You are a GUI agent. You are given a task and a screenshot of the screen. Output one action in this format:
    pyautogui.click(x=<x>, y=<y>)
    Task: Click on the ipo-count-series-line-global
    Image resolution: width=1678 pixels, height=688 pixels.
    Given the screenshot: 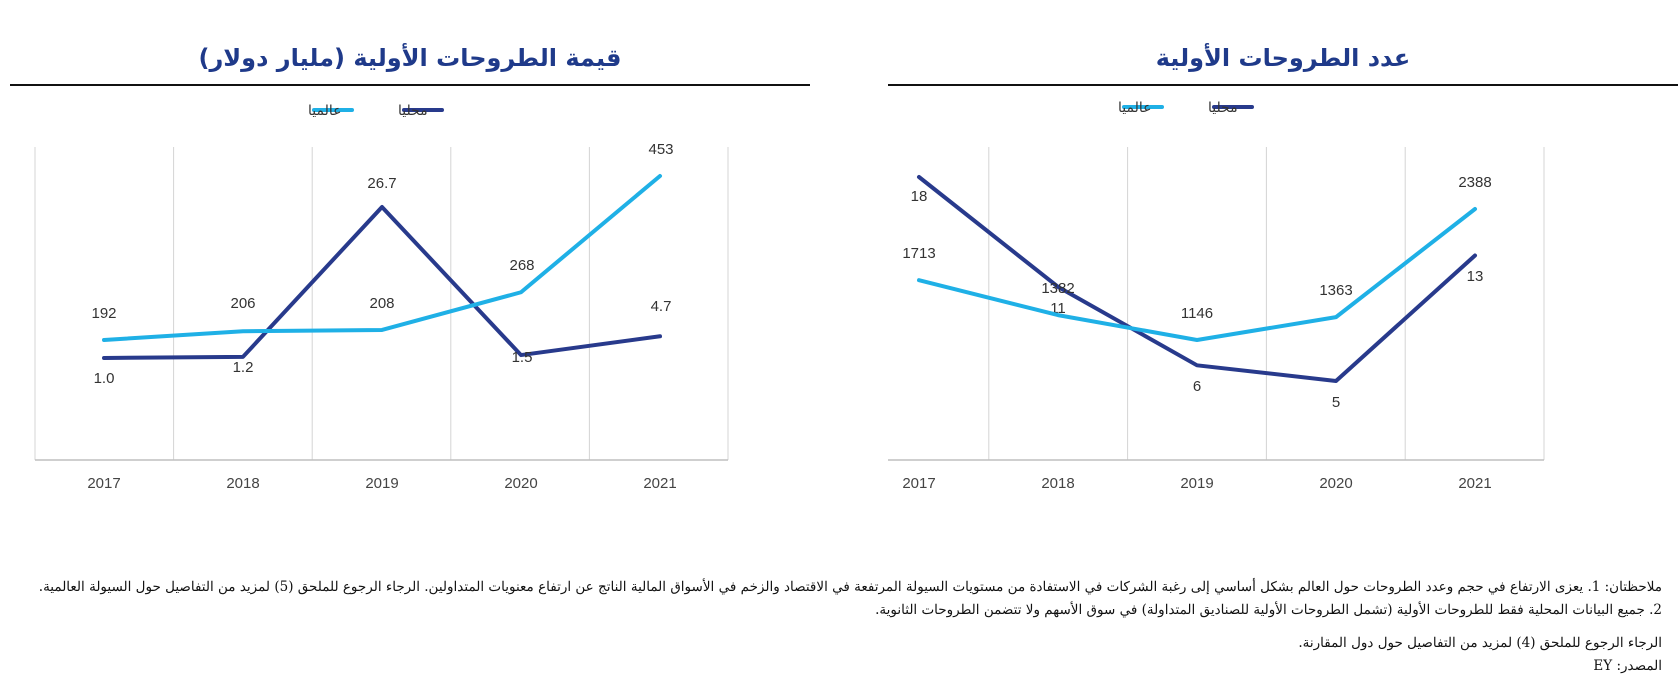 What is the action you would take?
    pyautogui.click(x=1197, y=274)
    